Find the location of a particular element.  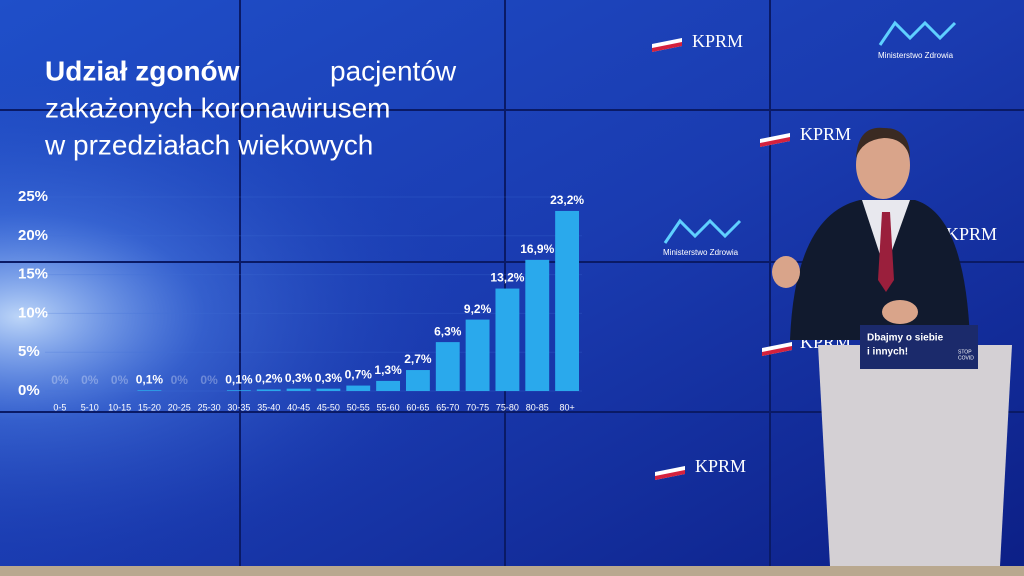

x-tick-label: 50-55 is located at coordinates (358, 407).